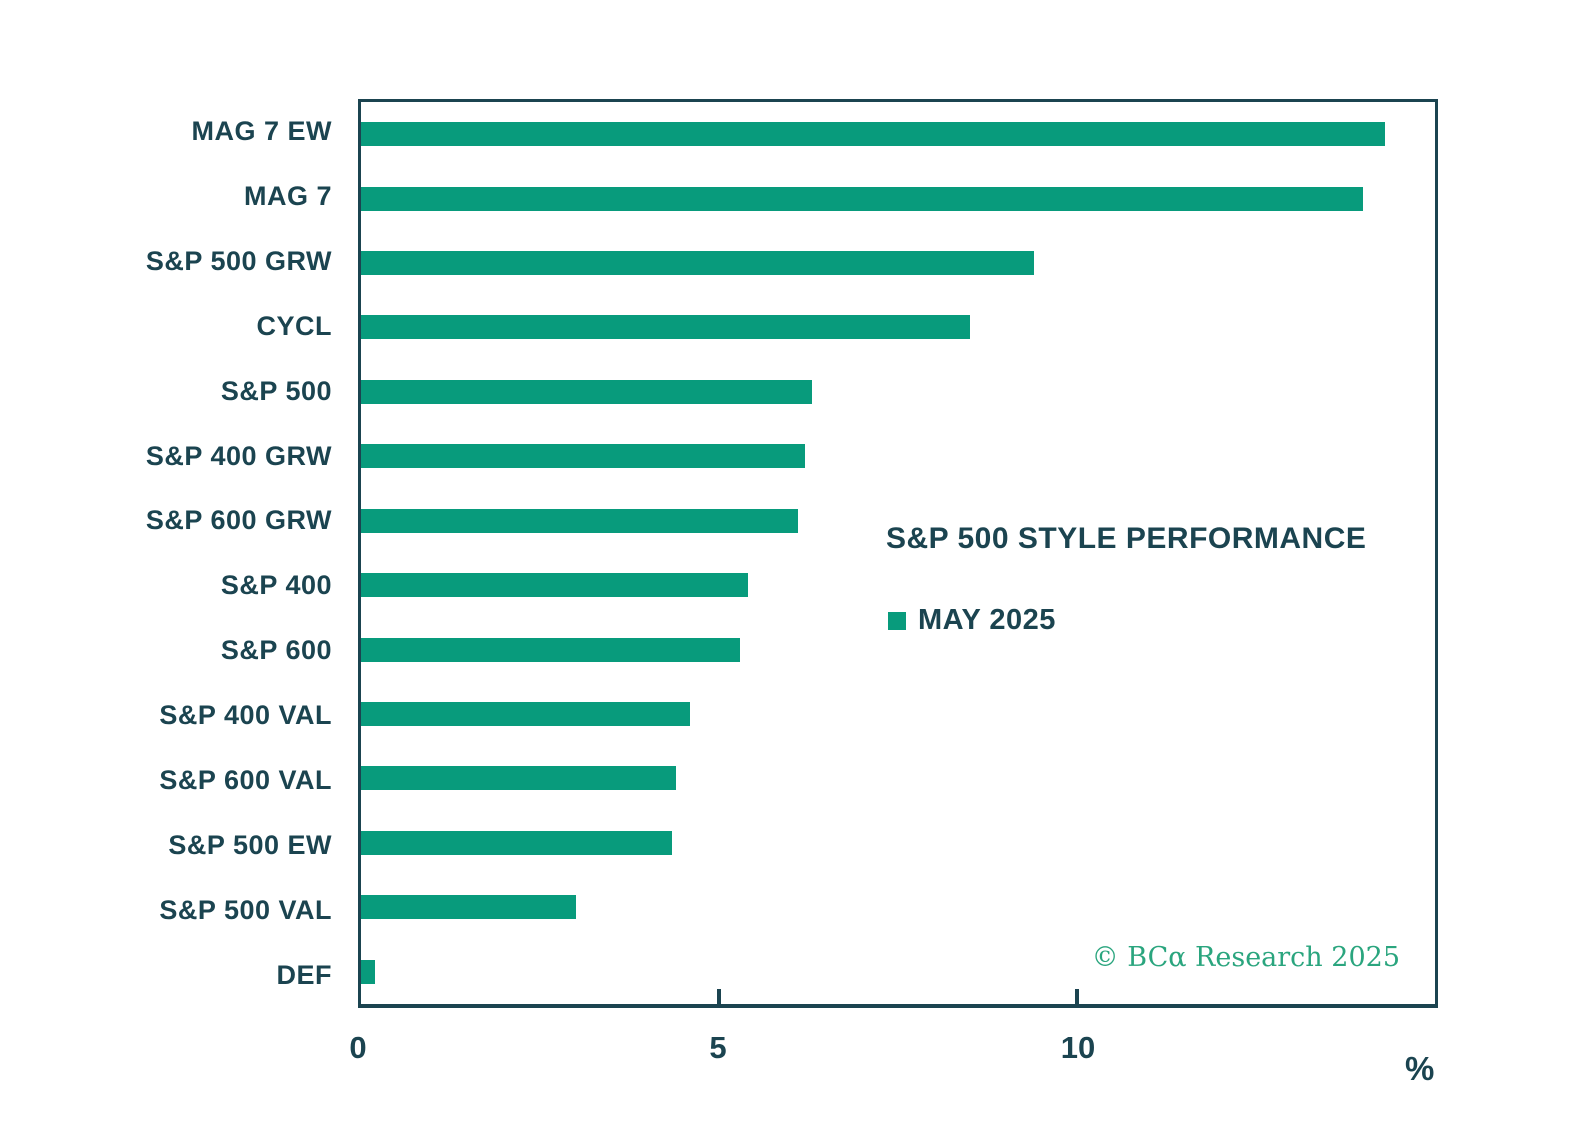 This screenshot has height=1144, width=1593. I want to click on category-label: MAG 7 EW, so click(261, 130).